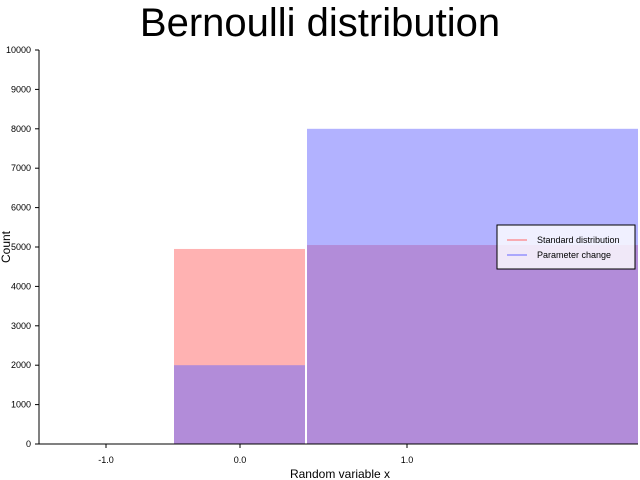 Image resolution: width=640 pixels, height=480 pixels. I want to click on y-tick-label: 7000, so click(21, 168).